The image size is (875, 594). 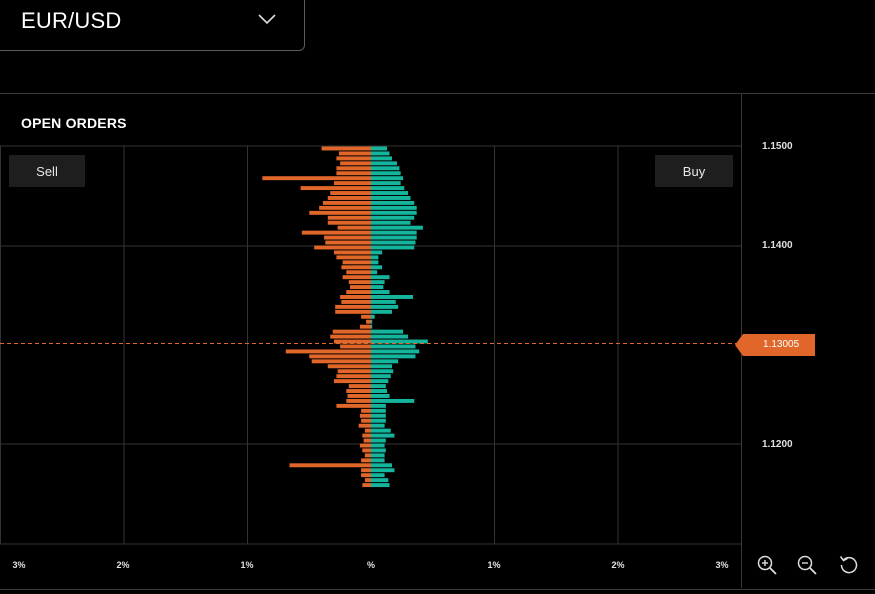 I want to click on zoom-out-icon, so click(x=807, y=565).